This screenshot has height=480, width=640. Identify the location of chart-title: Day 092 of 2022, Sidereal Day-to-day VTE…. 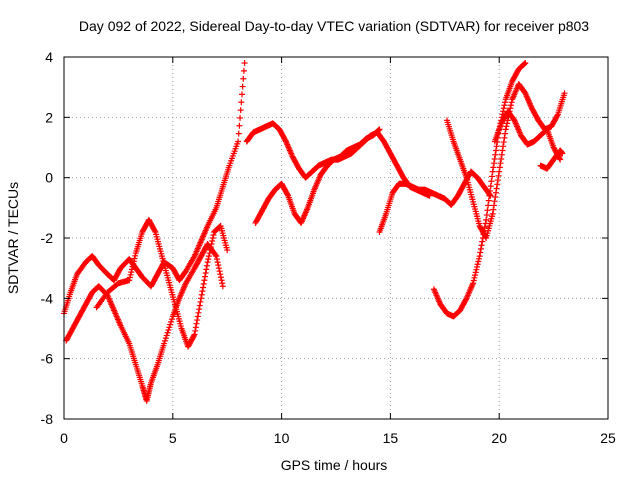
(334, 26).